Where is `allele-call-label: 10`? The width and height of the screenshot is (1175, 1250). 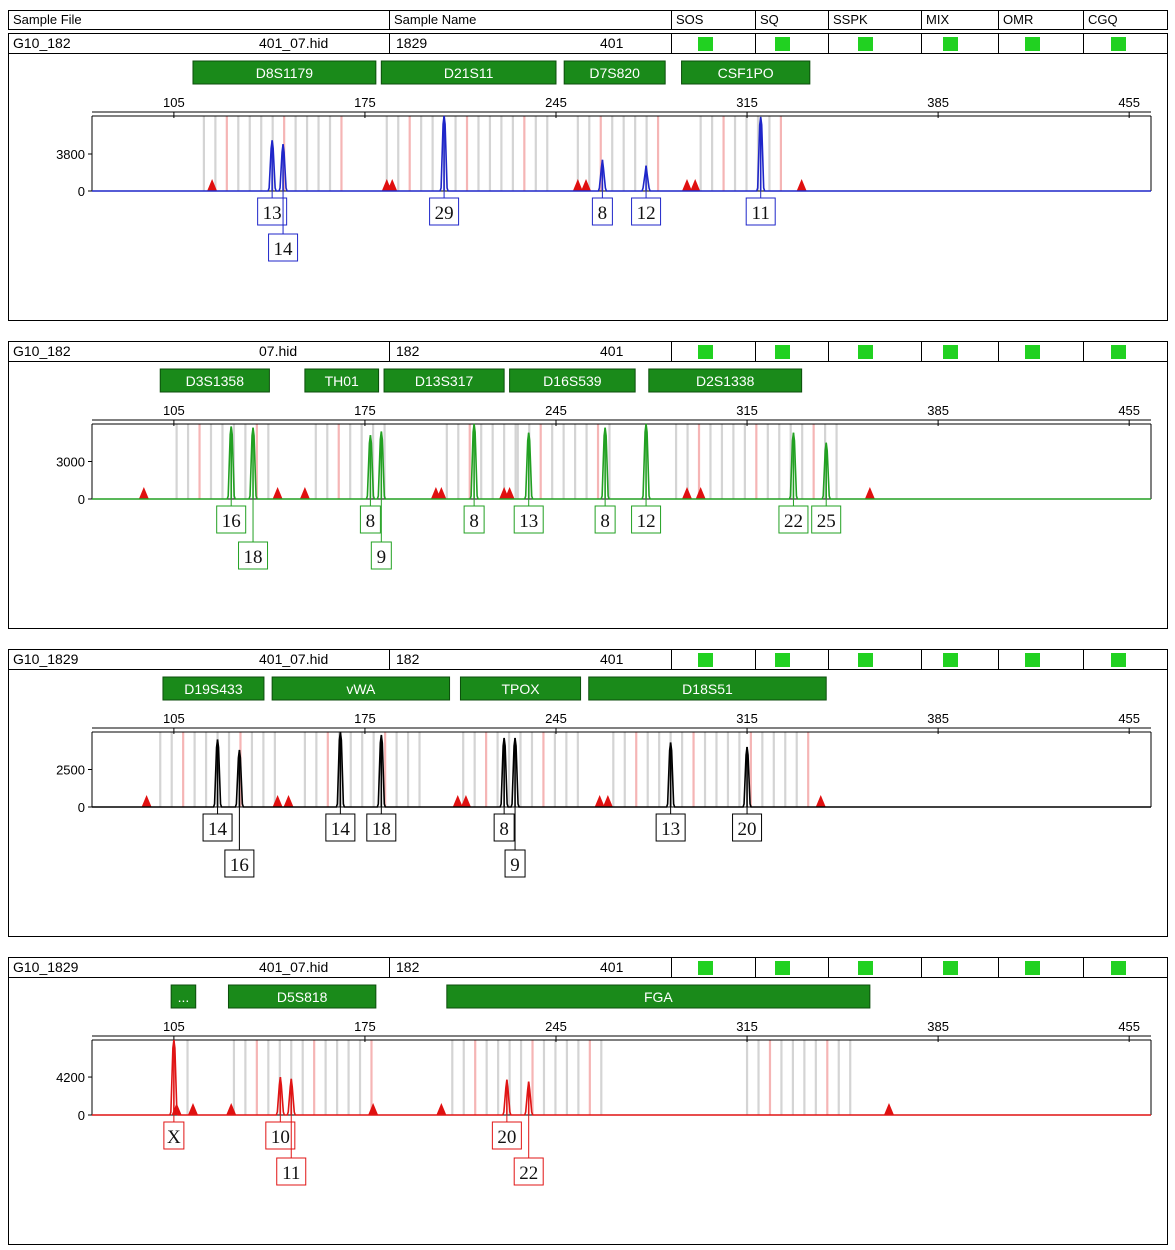 allele-call-label: 10 is located at coordinates (280, 1137).